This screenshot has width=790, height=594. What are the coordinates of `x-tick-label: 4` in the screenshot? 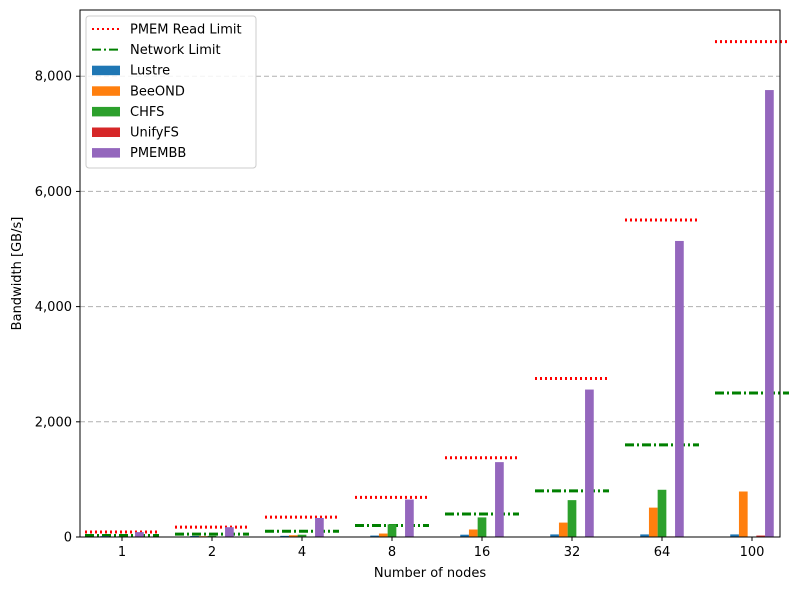 It's located at (302, 552).